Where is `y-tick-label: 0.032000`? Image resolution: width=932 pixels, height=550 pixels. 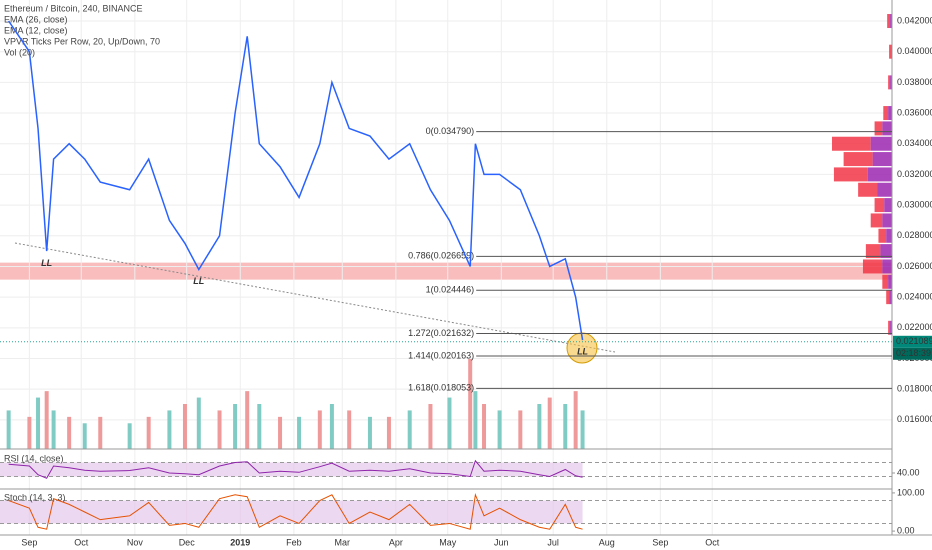 y-tick-label: 0.032000 is located at coordinates (914, 174).